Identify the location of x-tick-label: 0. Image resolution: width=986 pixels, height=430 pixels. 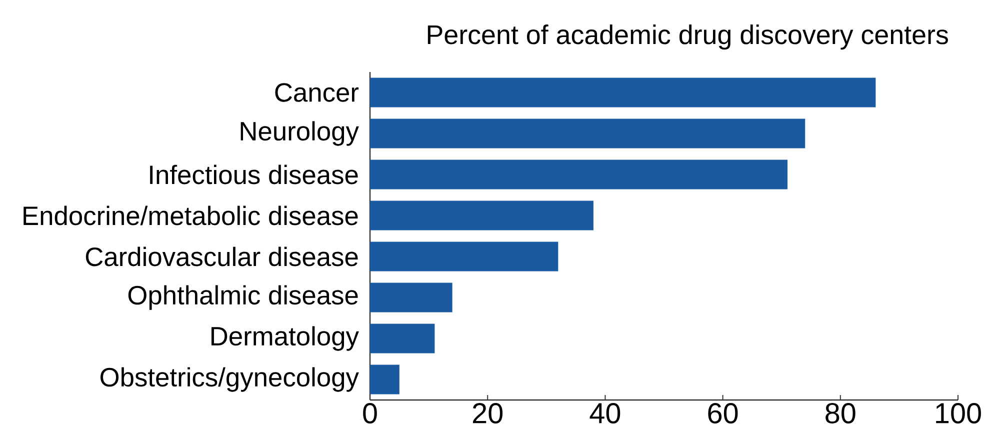
(370, 413).